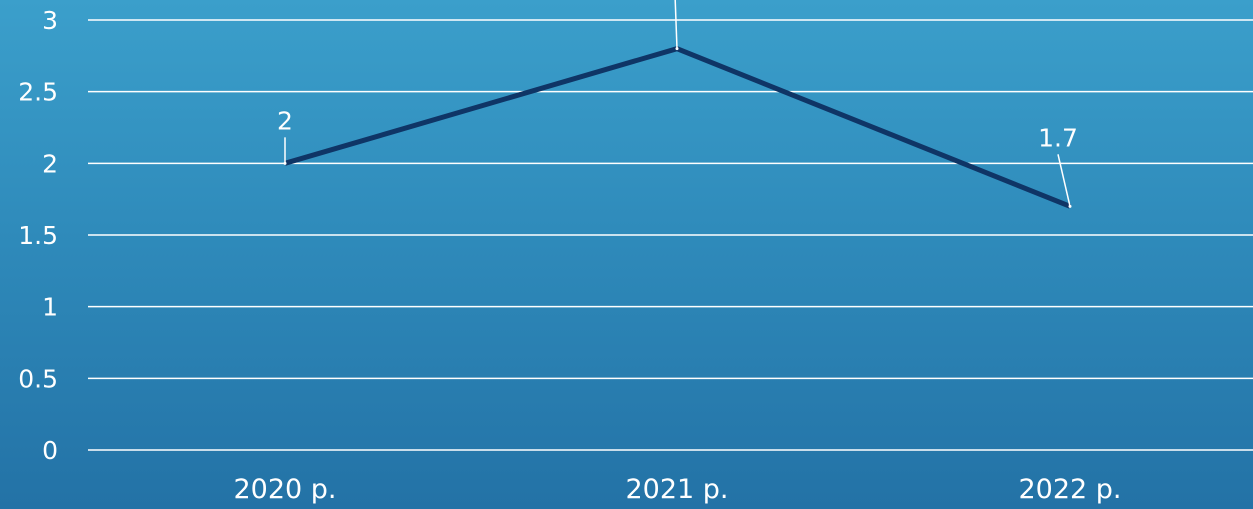 The width and height of the screenshot is (1253, 509). I want to click on x-tick-label: 2020 р., so click(284, 489).